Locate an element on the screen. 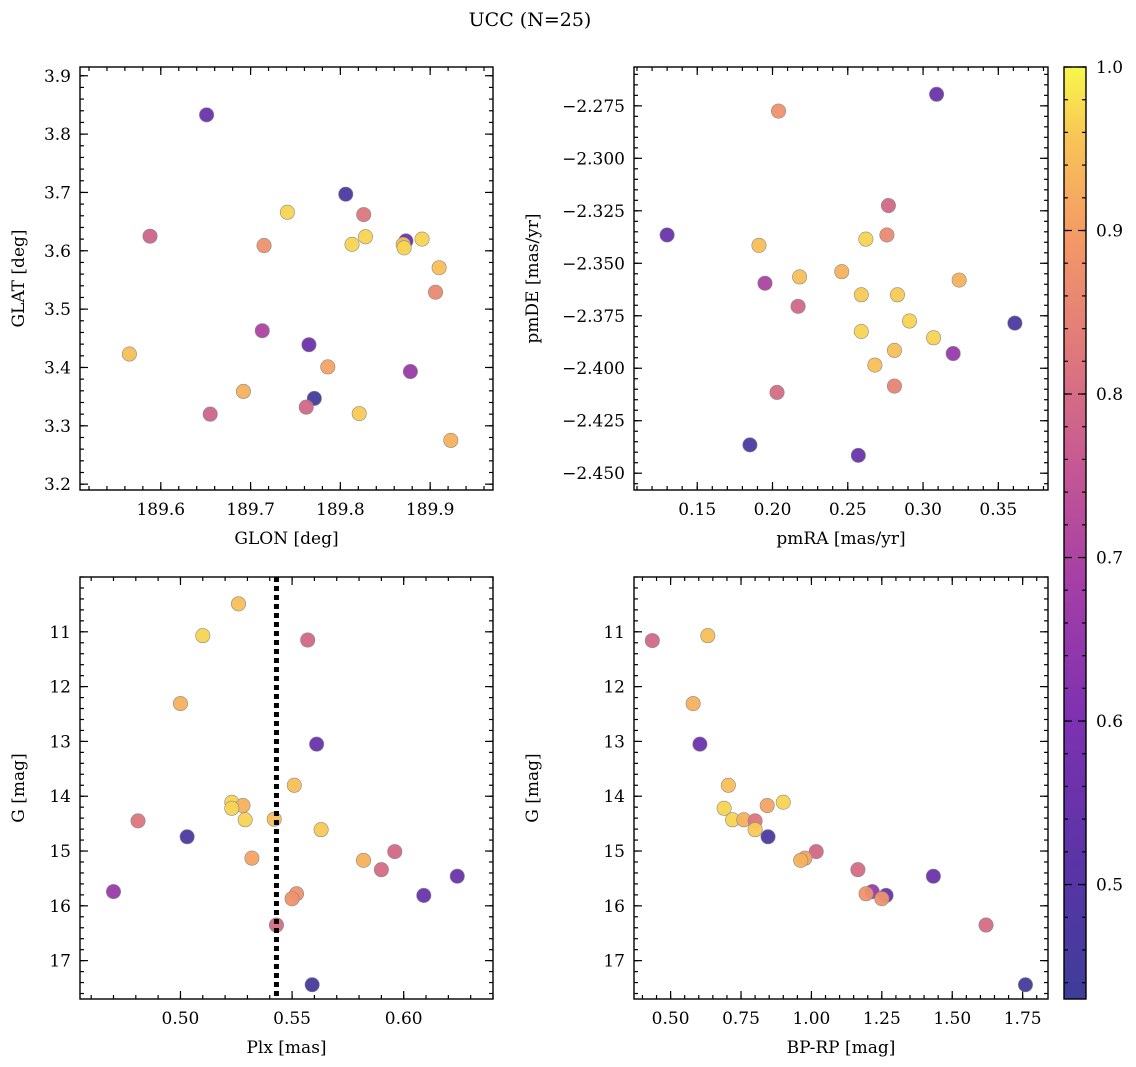 This screenshot has height=1067, width=1136. x-tick-label: 1.50 is located at coordinates (952, 1019).